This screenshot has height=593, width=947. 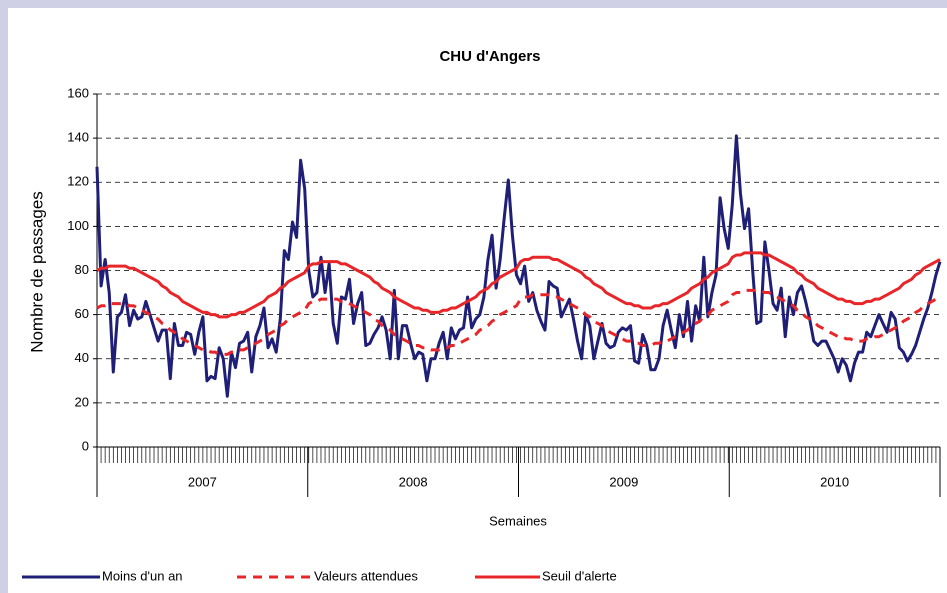 I want to click on y-tick-label: 120, so click(x=78, y=181).